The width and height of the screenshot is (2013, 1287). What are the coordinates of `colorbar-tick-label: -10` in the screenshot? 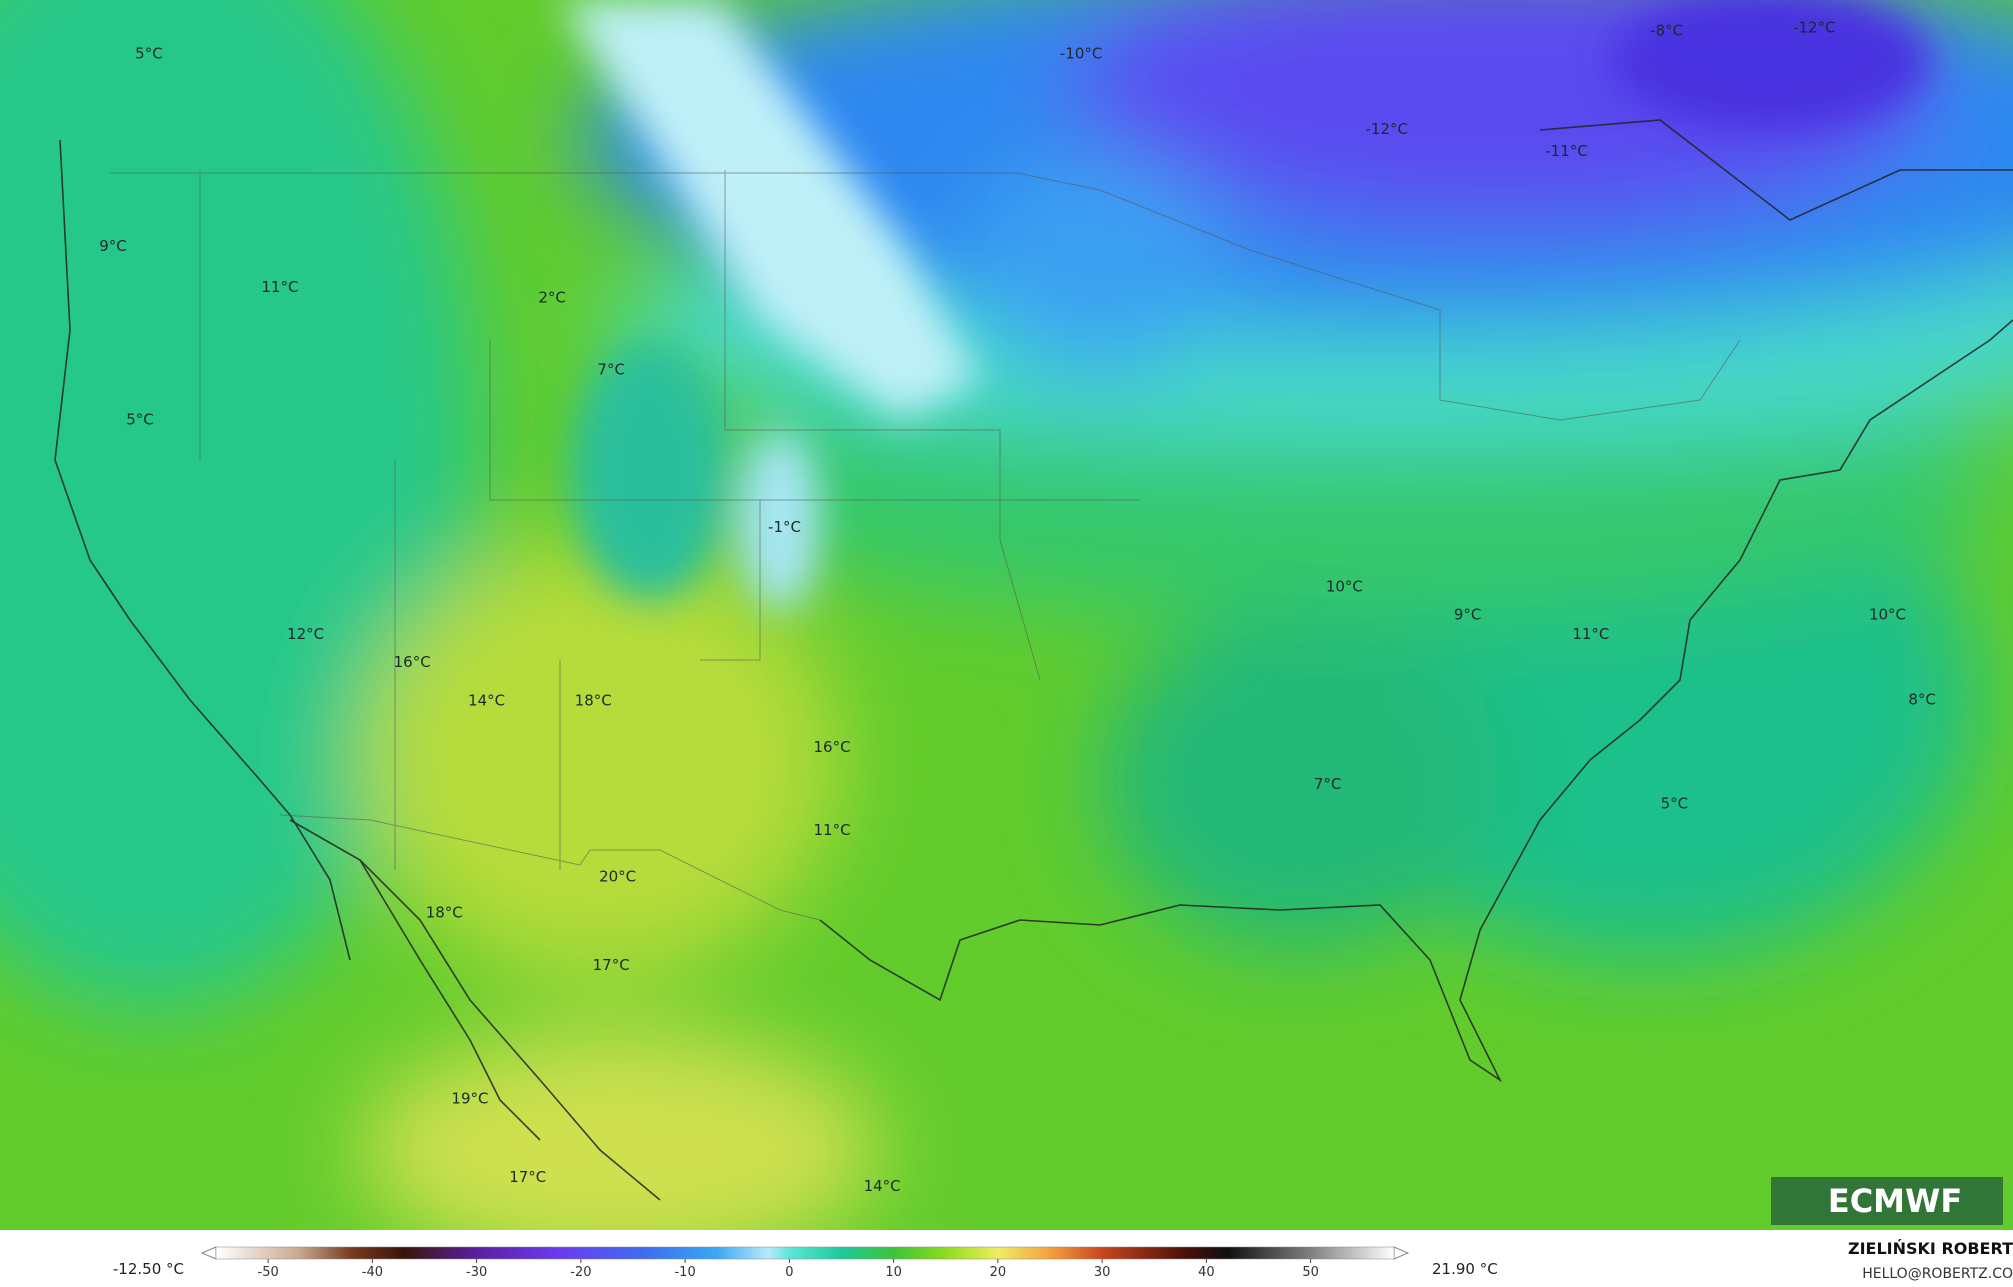 It's located at (684, 1272).